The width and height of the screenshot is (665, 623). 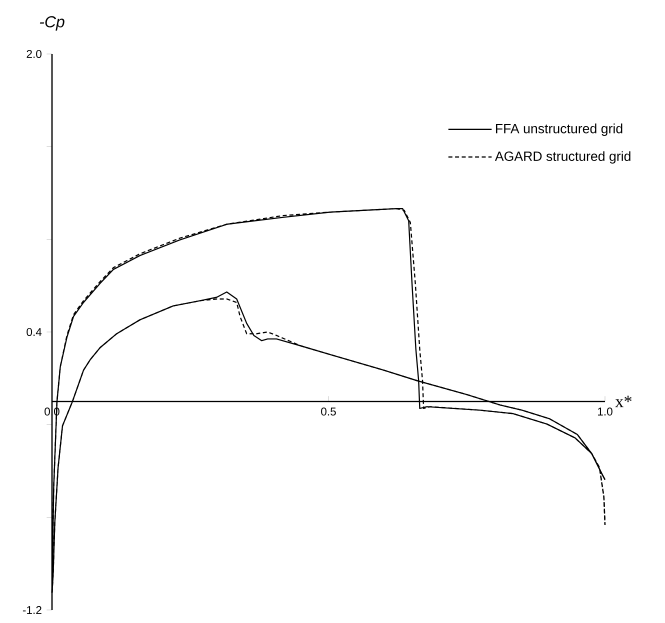 What do you see at coordinates (328, 412) in the screenshot?
I see `x-tick-label: 0.5` at bounding box center [328, 412].